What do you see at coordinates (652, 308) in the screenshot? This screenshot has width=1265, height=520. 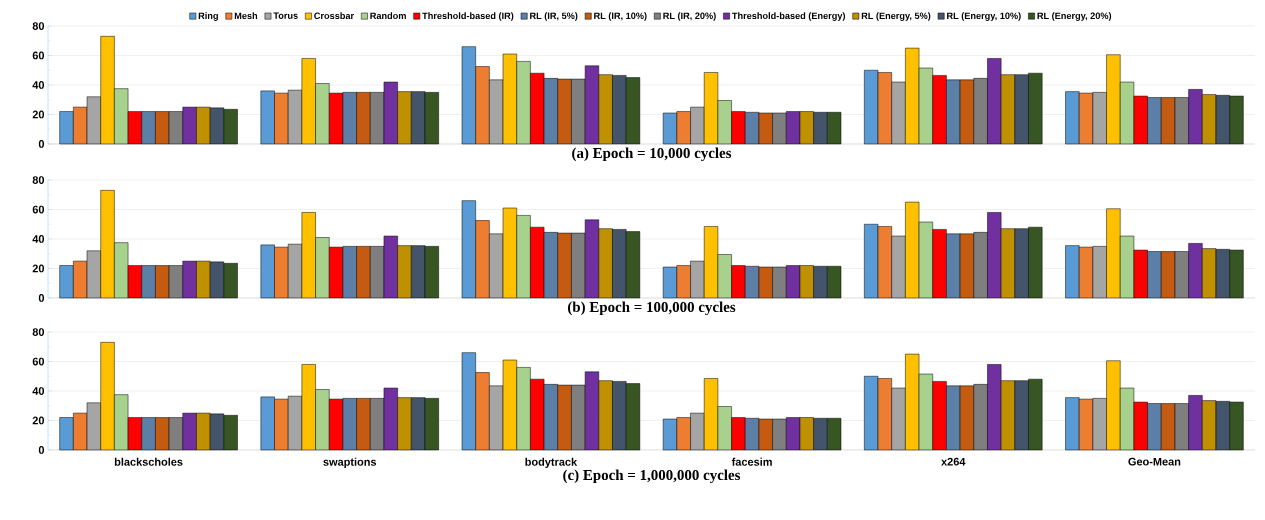 I see `text: (b) Epoch = 100,000 cycles` at bounding box center [652, 308].